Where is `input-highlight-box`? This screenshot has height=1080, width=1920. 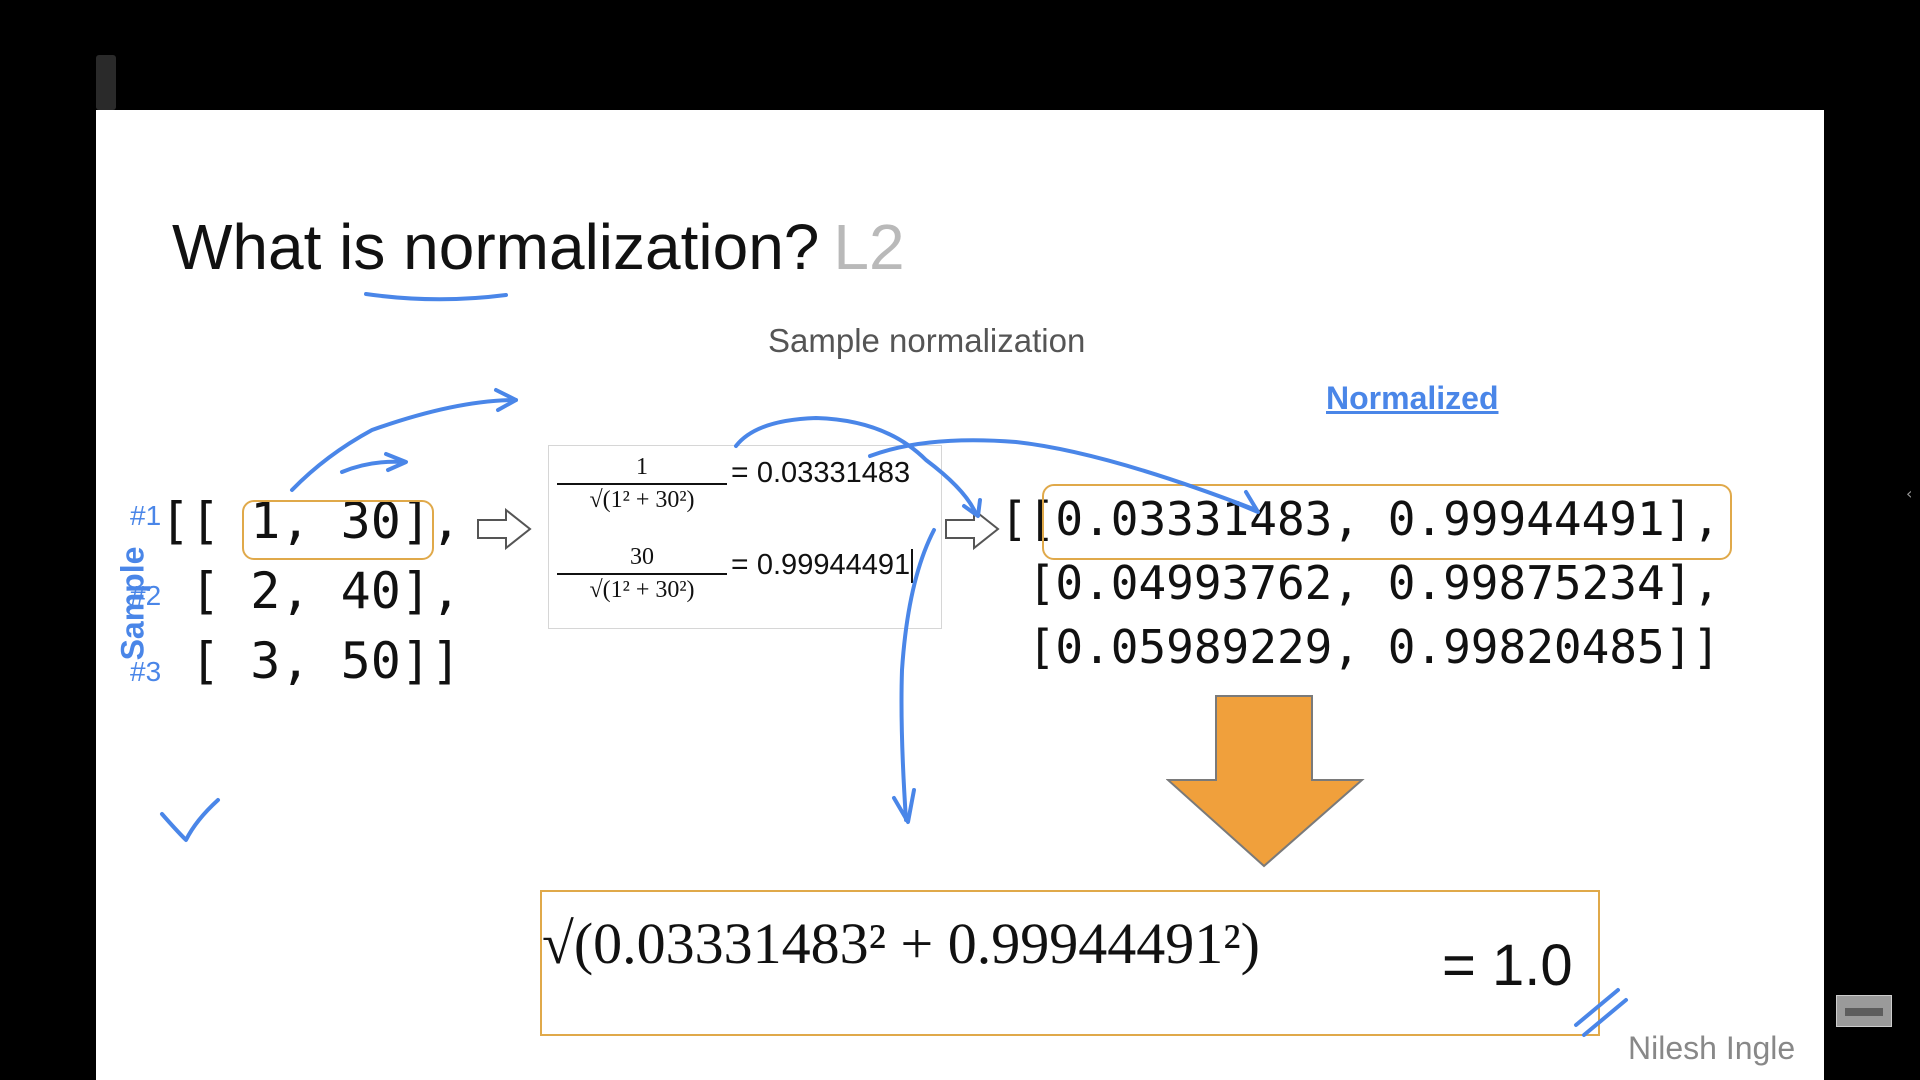
input-highlight-box is located at coordinates (338, 530).